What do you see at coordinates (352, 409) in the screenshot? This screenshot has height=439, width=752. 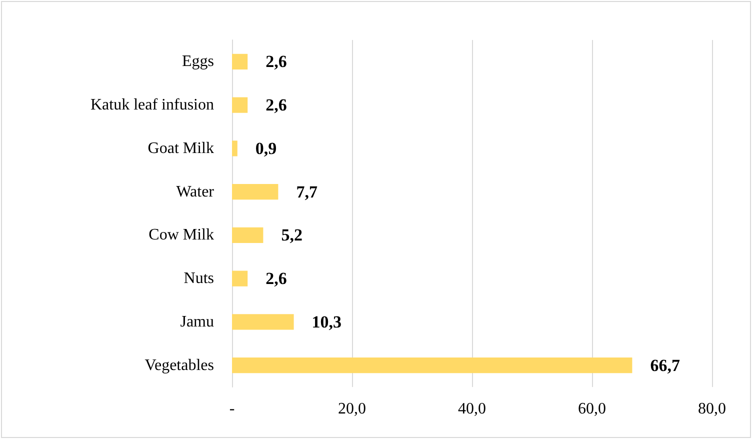 I see `x-tick-label: 20,0` at bounding box center [352, 409].